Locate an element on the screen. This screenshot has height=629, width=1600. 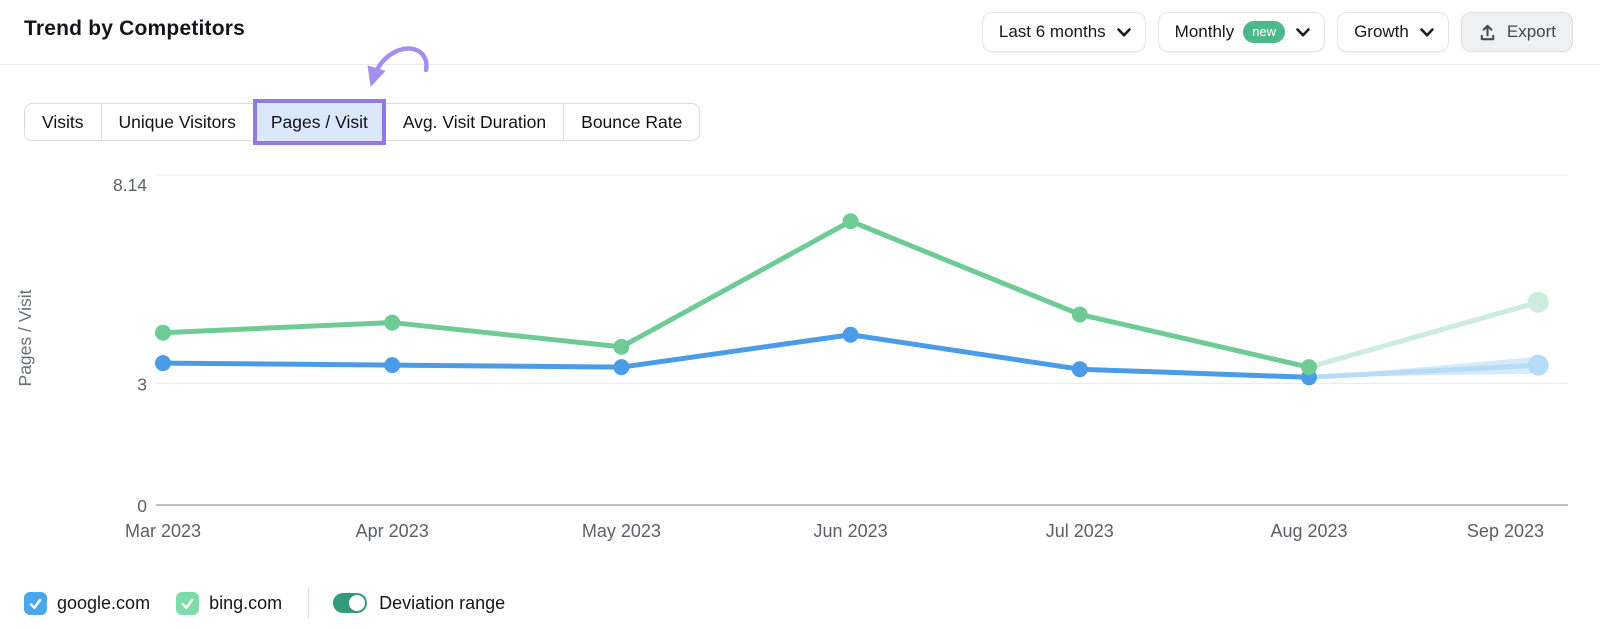
deviation-range-toggle-item: Deviation range is located at coordinates (419, 603).